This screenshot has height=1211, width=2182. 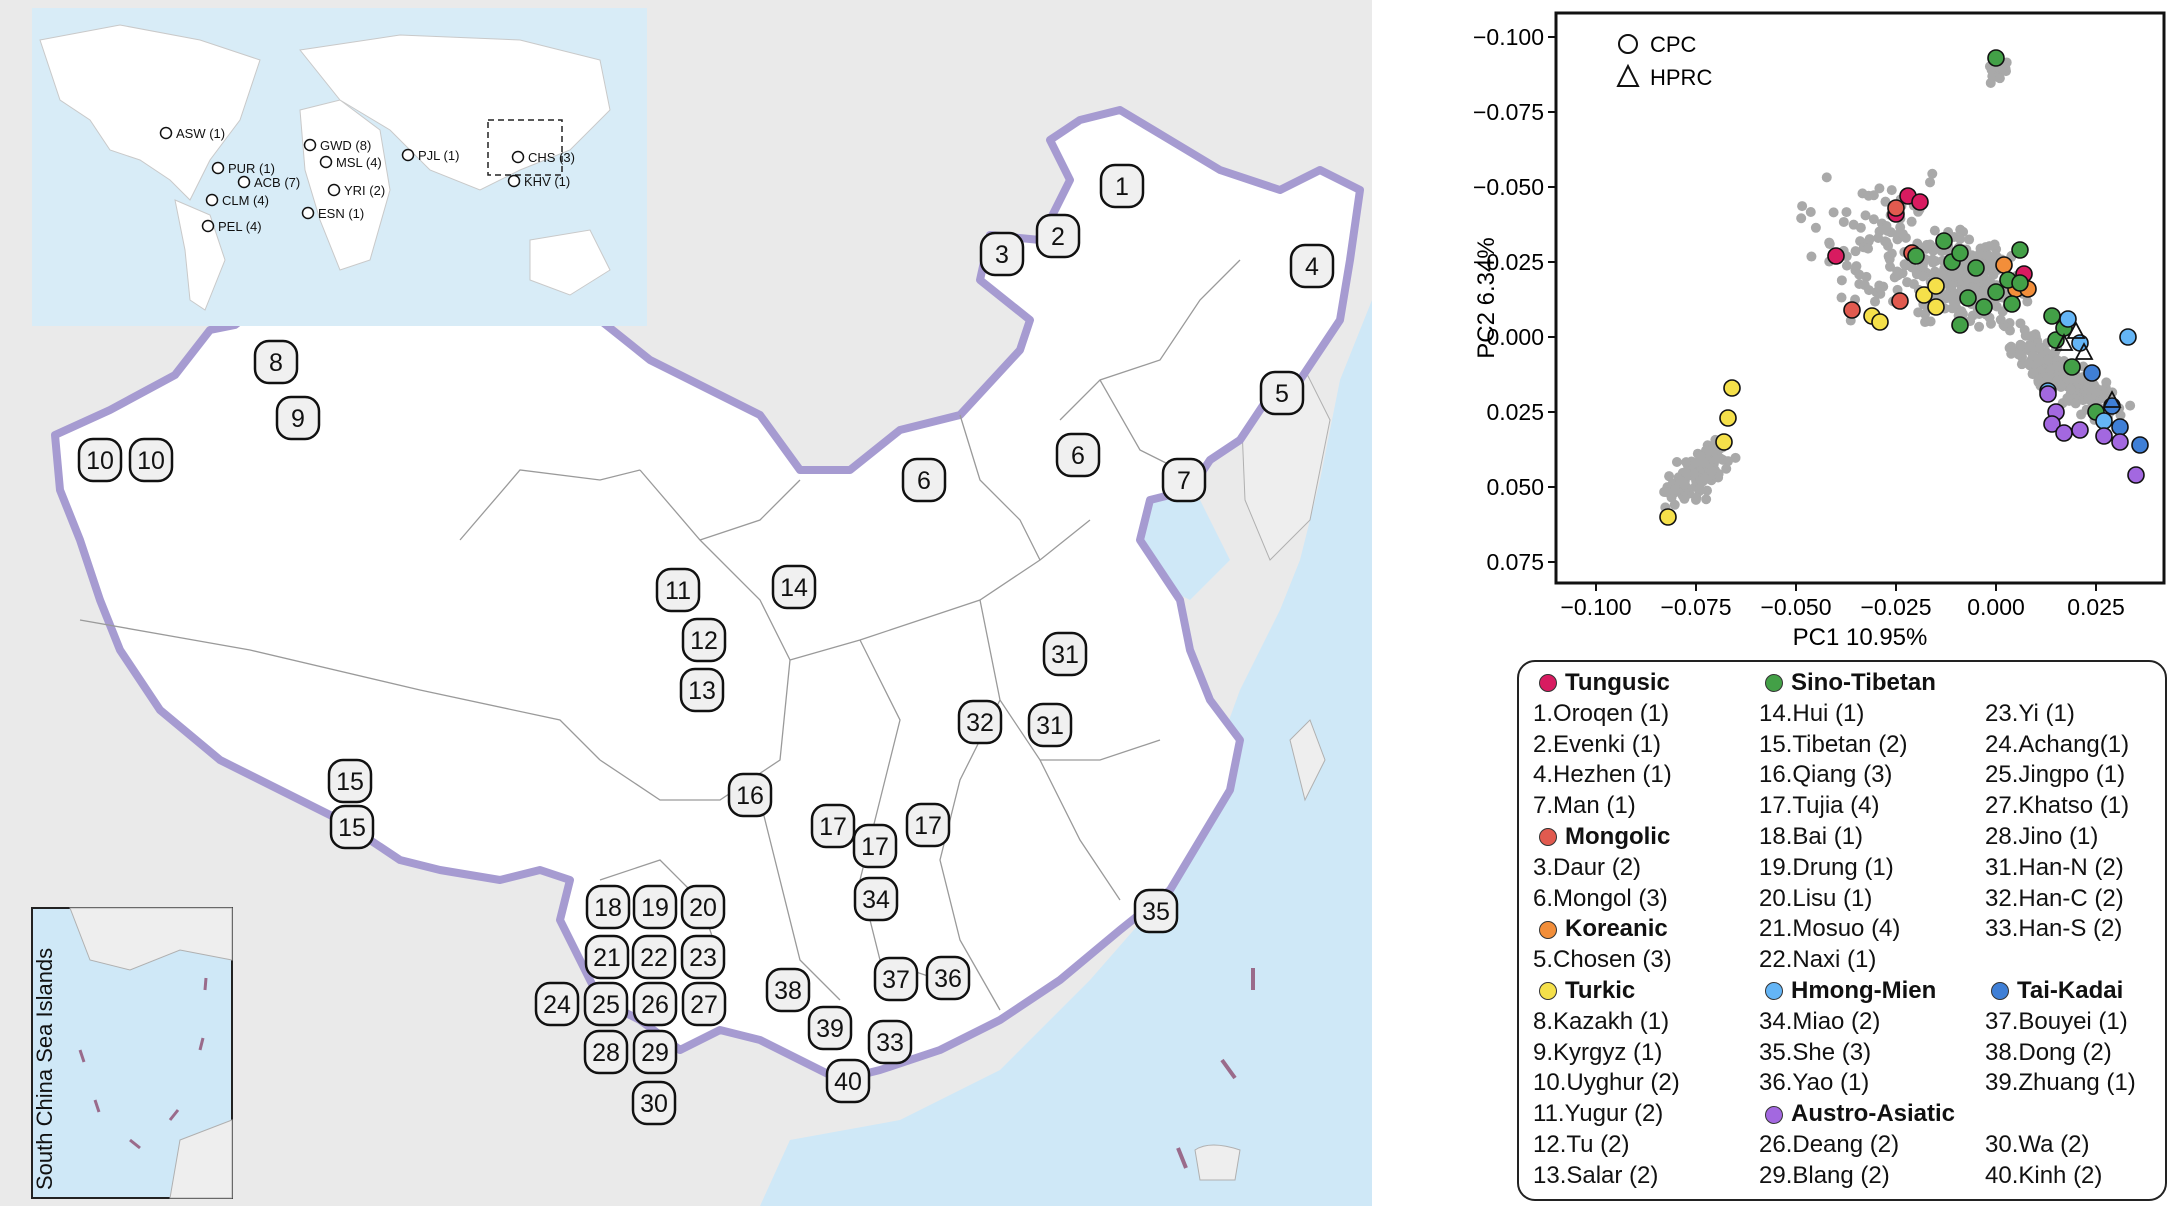 What do you see at coordinates (1816, 898) in the screenshot?
I see `legend-population-entry: 20.Lisu (1)` at bounding box center [1816, 898].